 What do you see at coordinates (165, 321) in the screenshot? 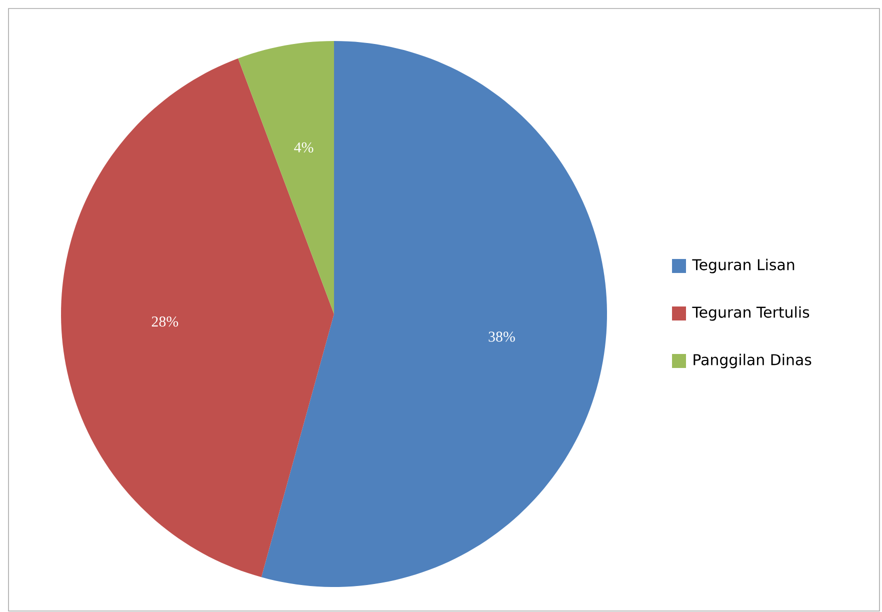
I see `data-label: 28%` at bounding box center [165, 321].